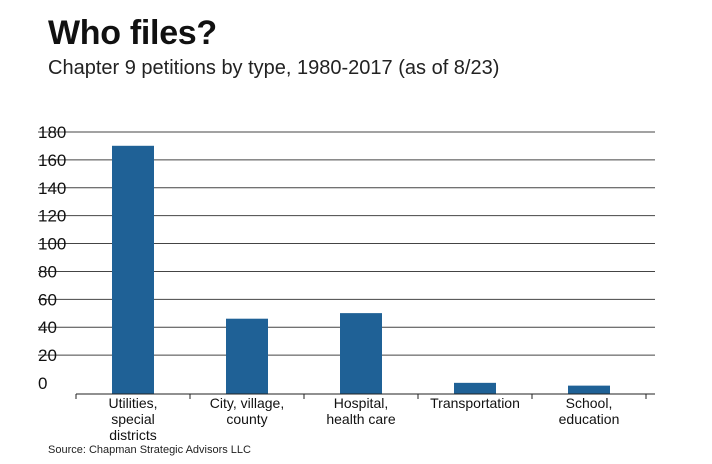 The height and width of the screenshot is (464, 712). What do you see at coordinates (42, 383) in the screenshot?
I see `y-tick-label: 0` at bounding box center [42, 383].